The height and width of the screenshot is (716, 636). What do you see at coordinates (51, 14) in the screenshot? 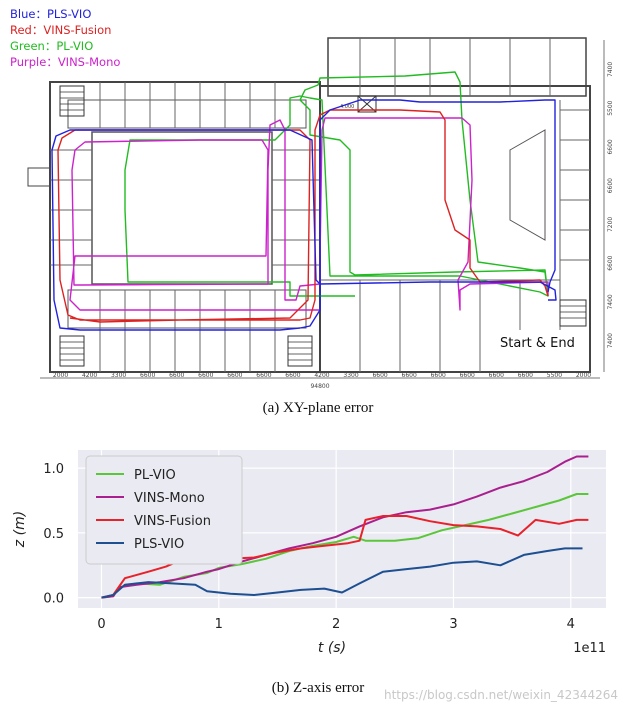
I see `legend-blue: Blue：PLS-VIO` at bounding box center [51, 14].